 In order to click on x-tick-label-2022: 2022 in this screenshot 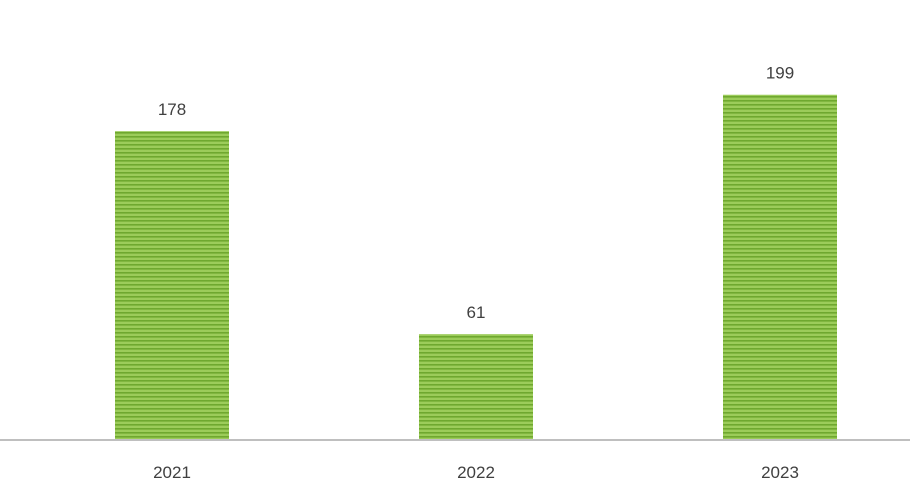, I will do `click(476, 472)`.